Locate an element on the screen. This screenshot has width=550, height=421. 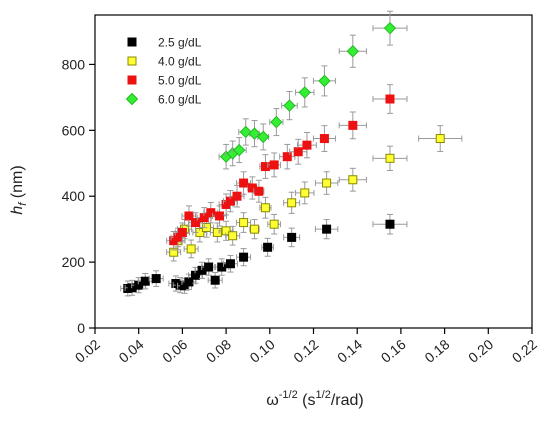
x-tick-label: 0.12 is located at coordinates (305, 351).